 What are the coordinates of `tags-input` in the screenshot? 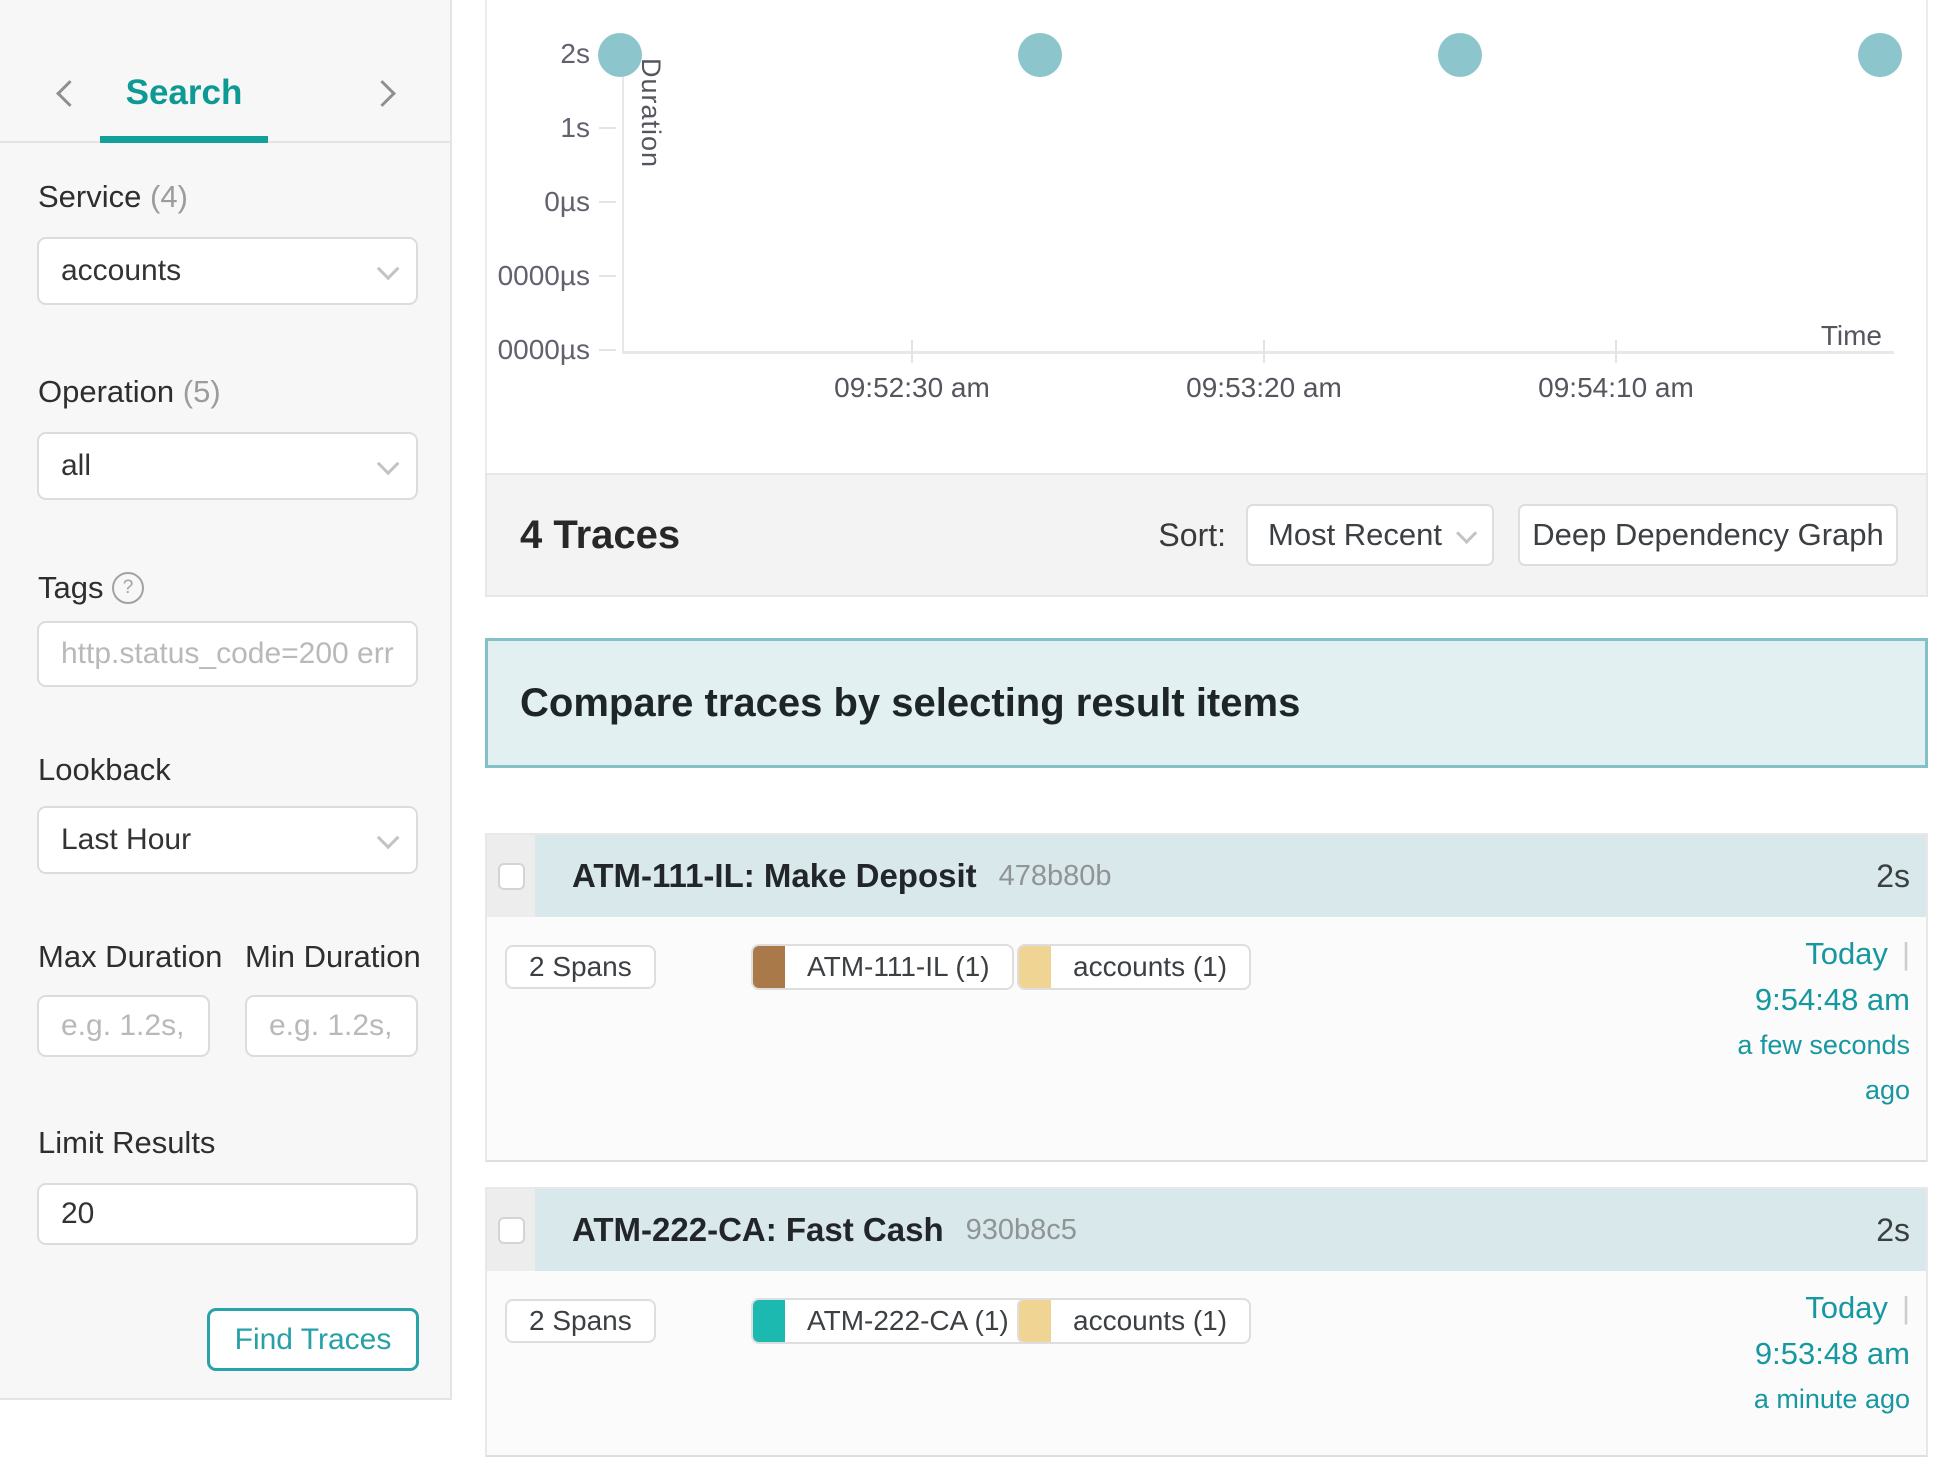 It's located at (227, 654).